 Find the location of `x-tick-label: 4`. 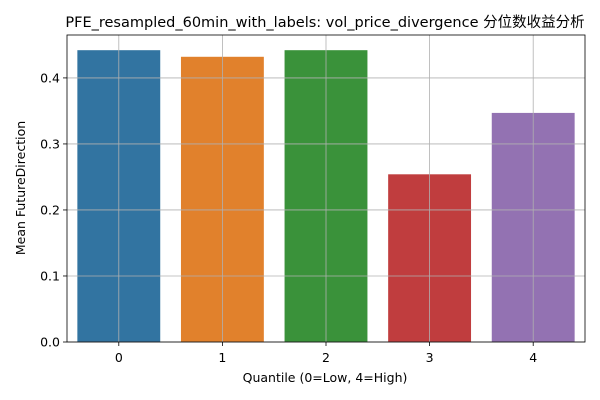

x-tick-label: 4 is located at coordinates (533, 357).